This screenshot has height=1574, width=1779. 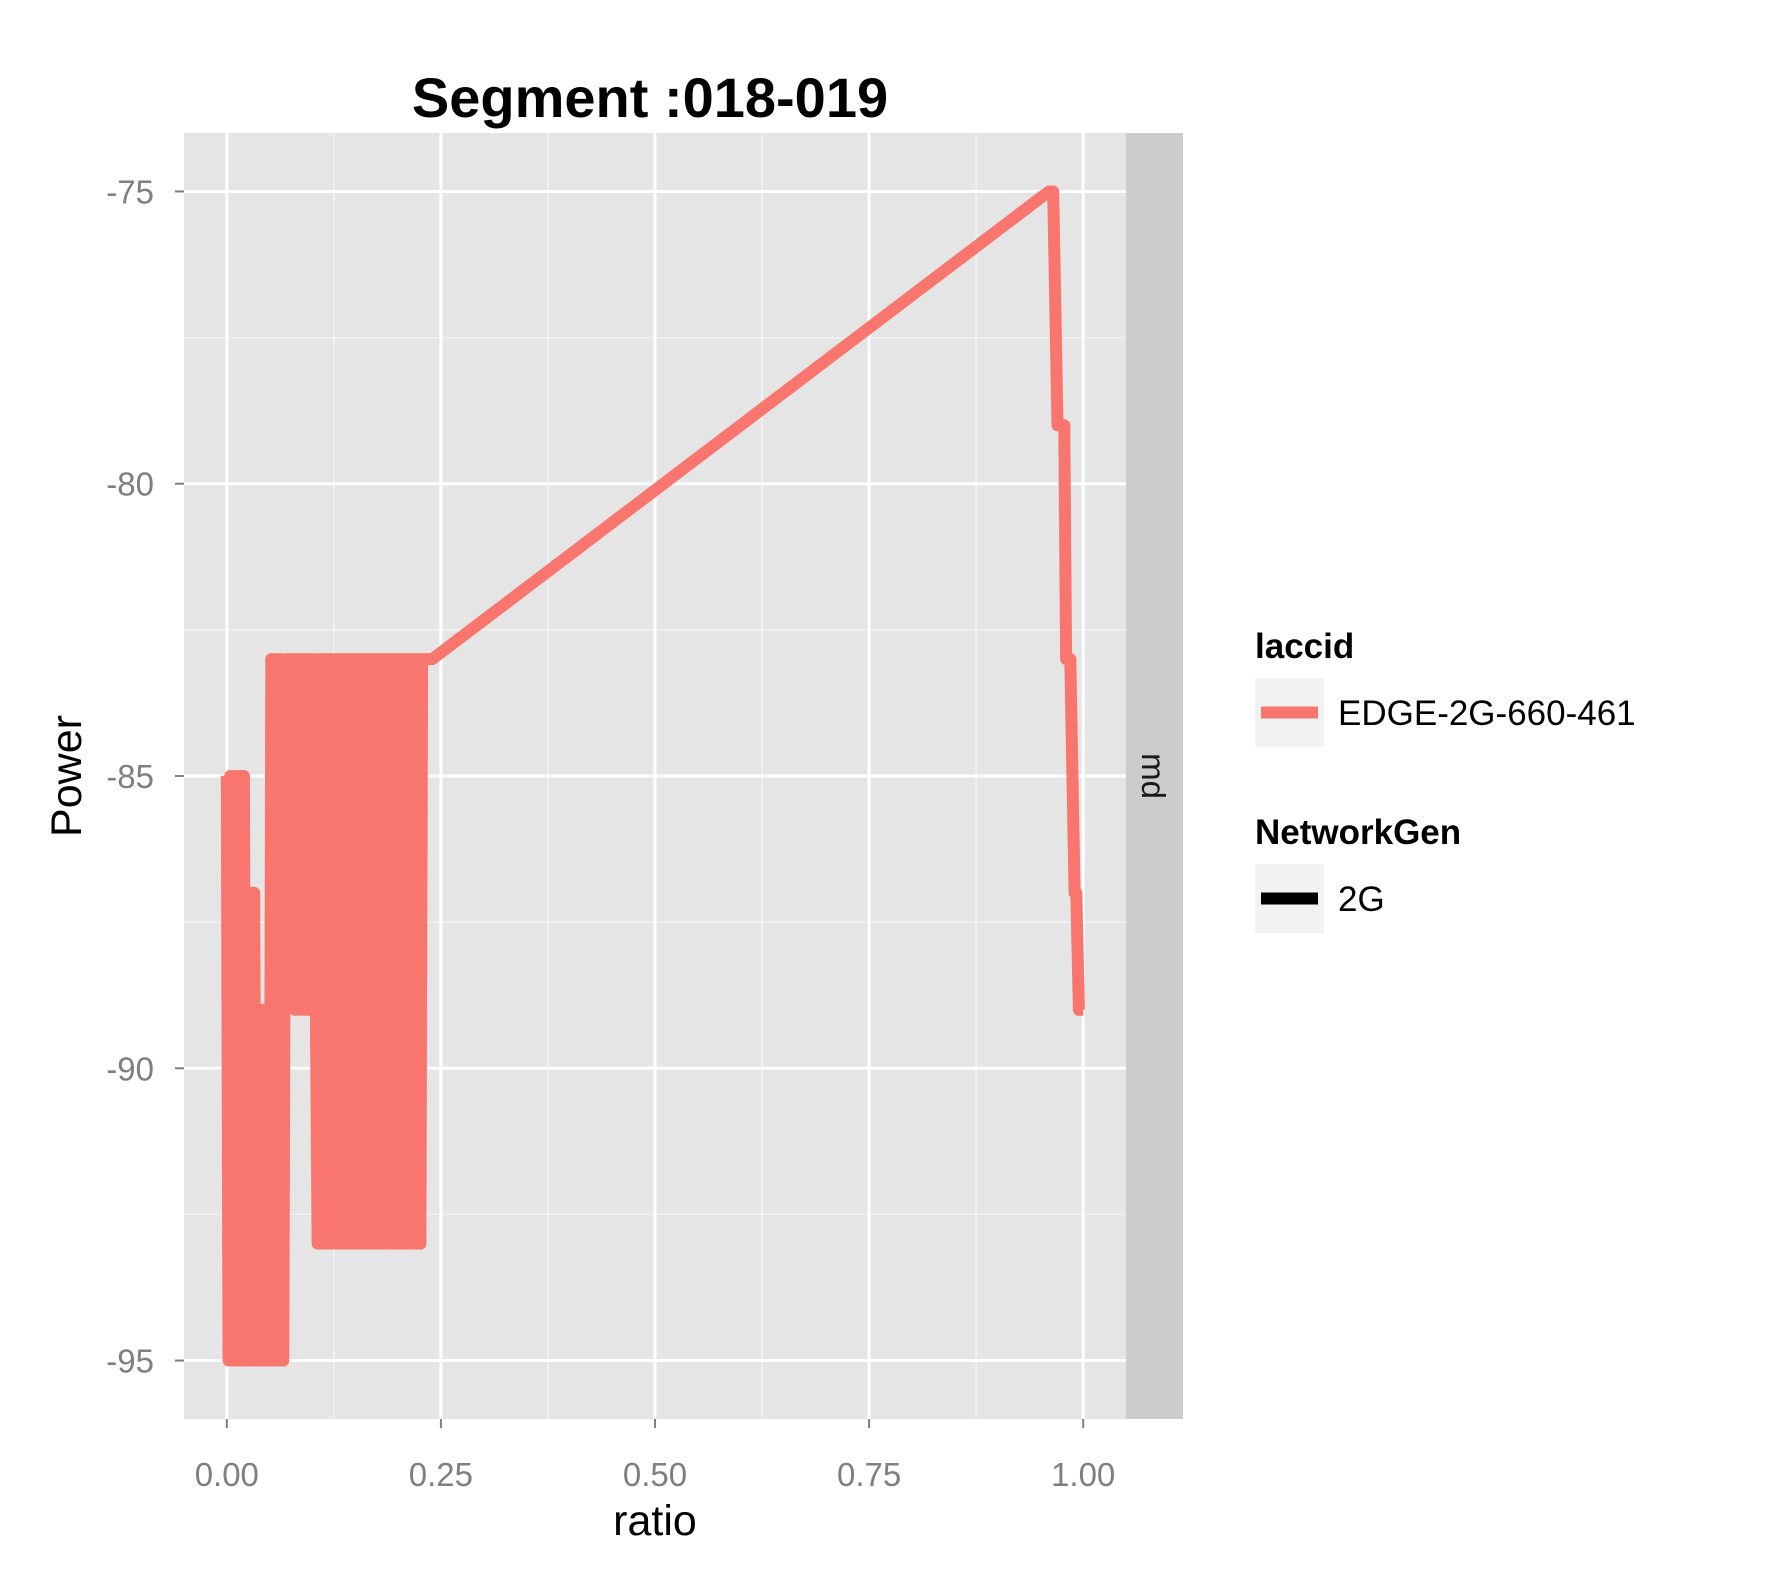 I want to click on y-tick-label: -85, so click(x=130, y=776).